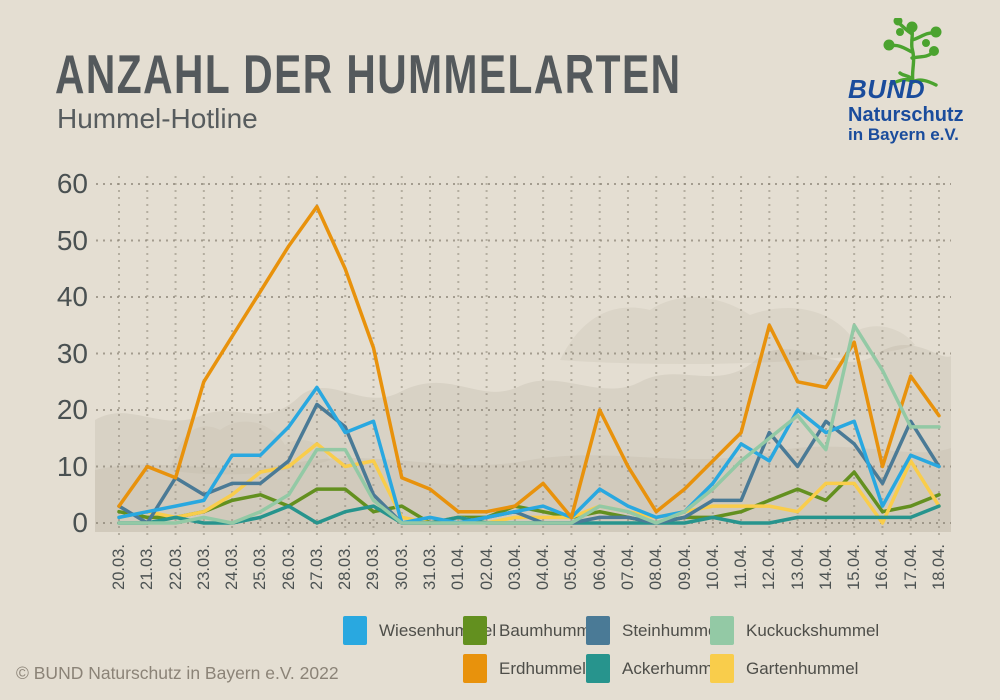  I want to click on x-tick-label: 13.04., so click(797, 567).